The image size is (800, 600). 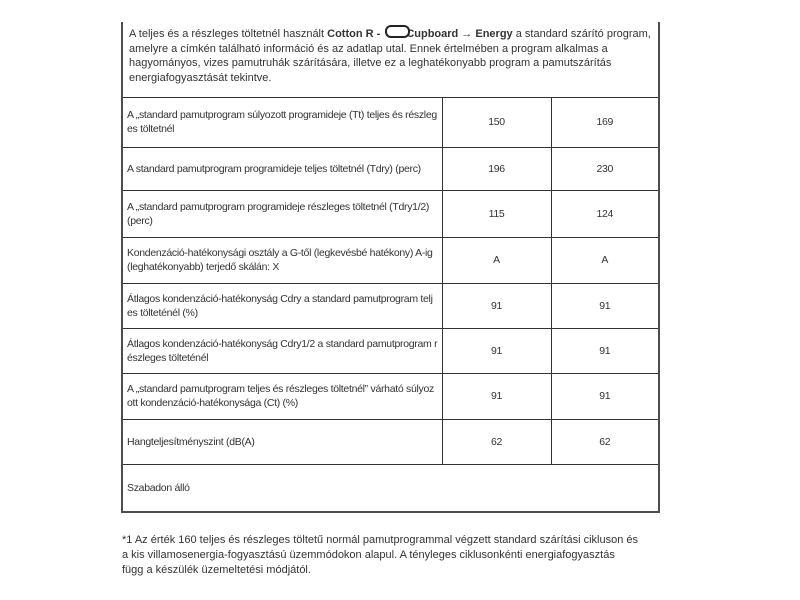 I want to click on installation-type-cell: Szabadon álló, so click(x=390, y=488).